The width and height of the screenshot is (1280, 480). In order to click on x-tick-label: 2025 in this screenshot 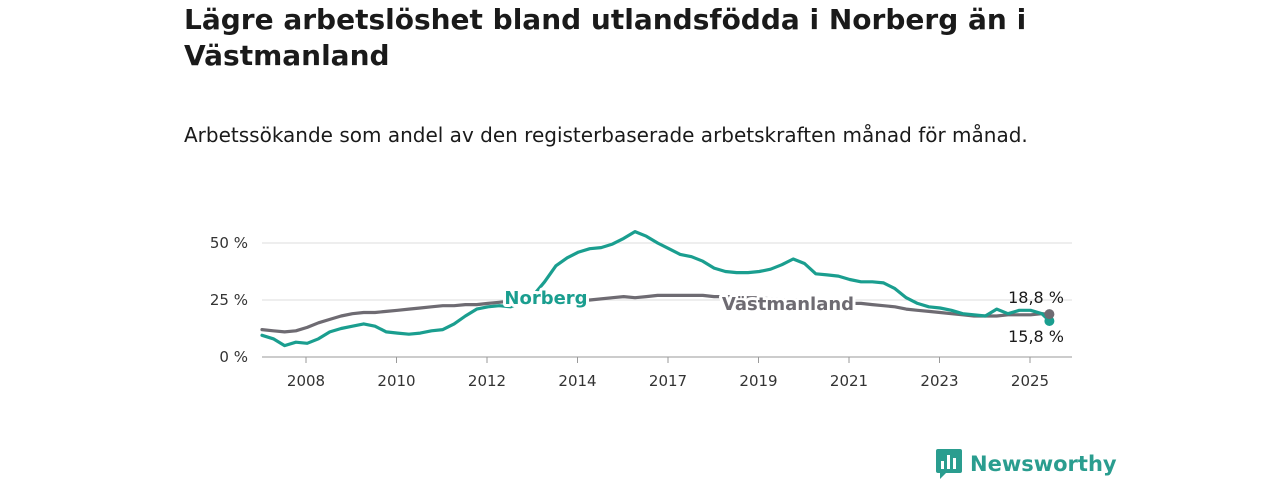, I will do `click(1030, 381)`.